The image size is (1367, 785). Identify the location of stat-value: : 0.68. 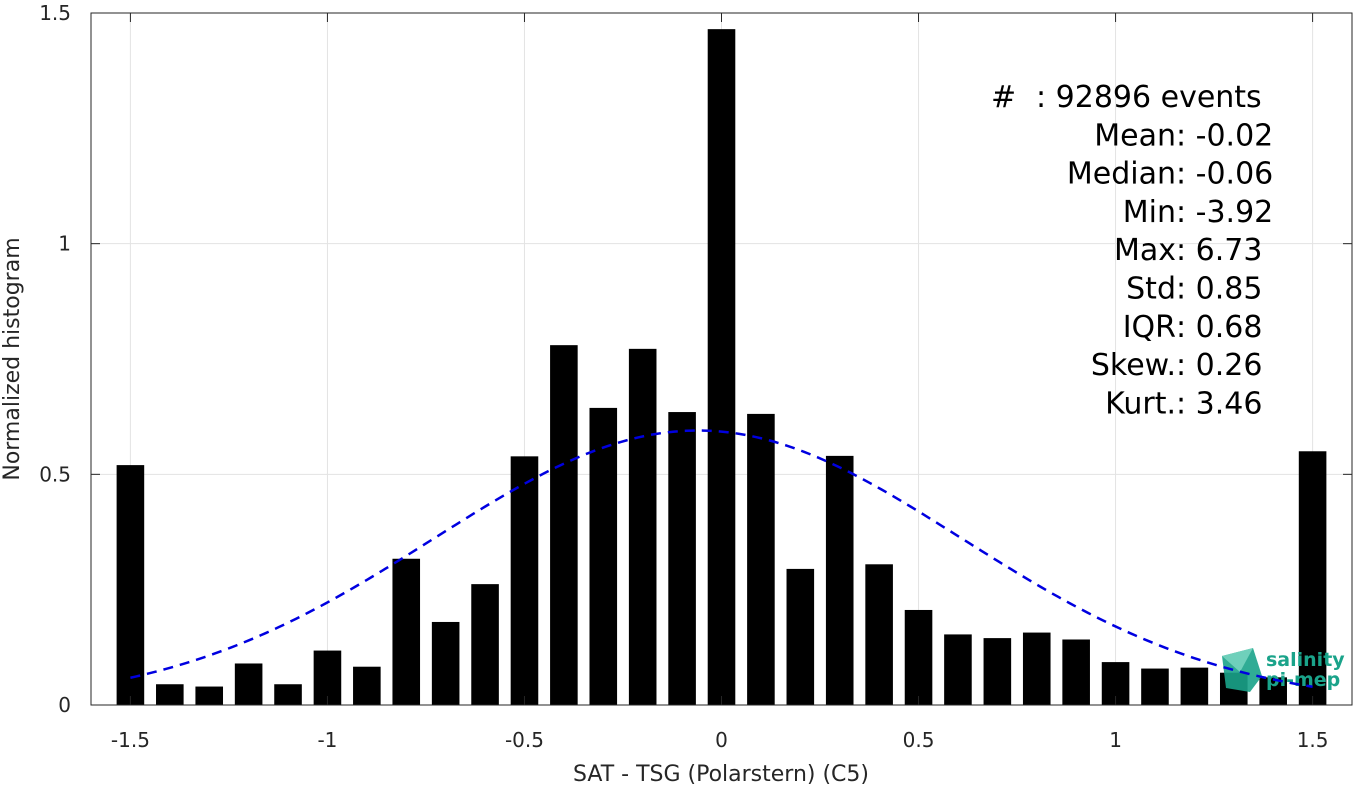
(1219, 327).